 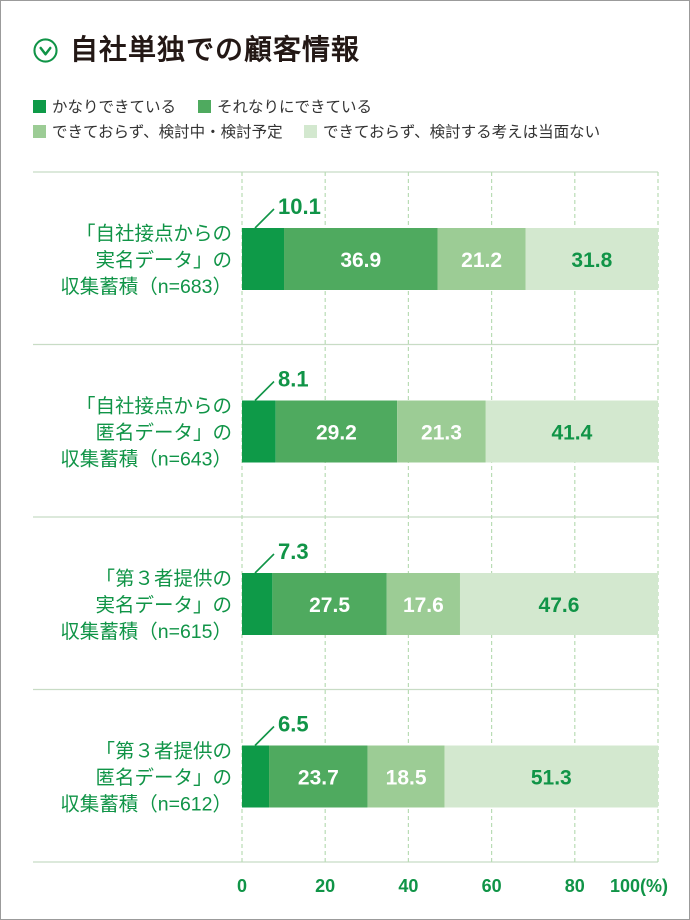 What do you see at coordinates (146, 805) in the screenshot?
I see `category-label: 収集蓄積（n=612）` at bounding box center [146, 805].